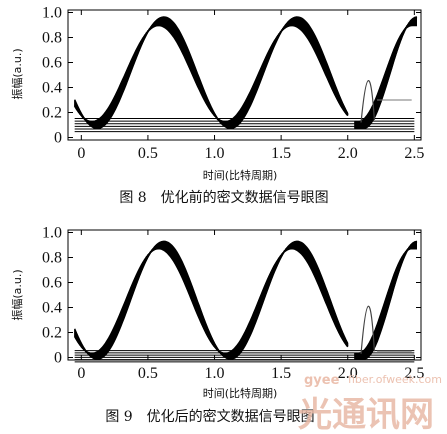  Describe the element at coordinates (223, 197) in the screenshot. I see `fig8-caption: 图 8 优化前的密文数据信号眼图` at that location.